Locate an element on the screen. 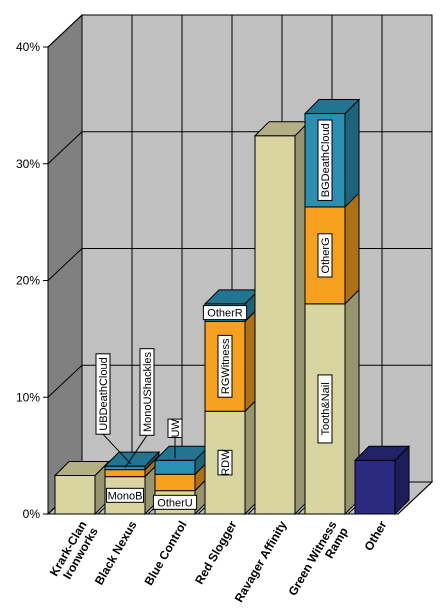 This screenshot has width=444, height=615. segment-label: Tooth&Nail is located at coordinates (326, 408).